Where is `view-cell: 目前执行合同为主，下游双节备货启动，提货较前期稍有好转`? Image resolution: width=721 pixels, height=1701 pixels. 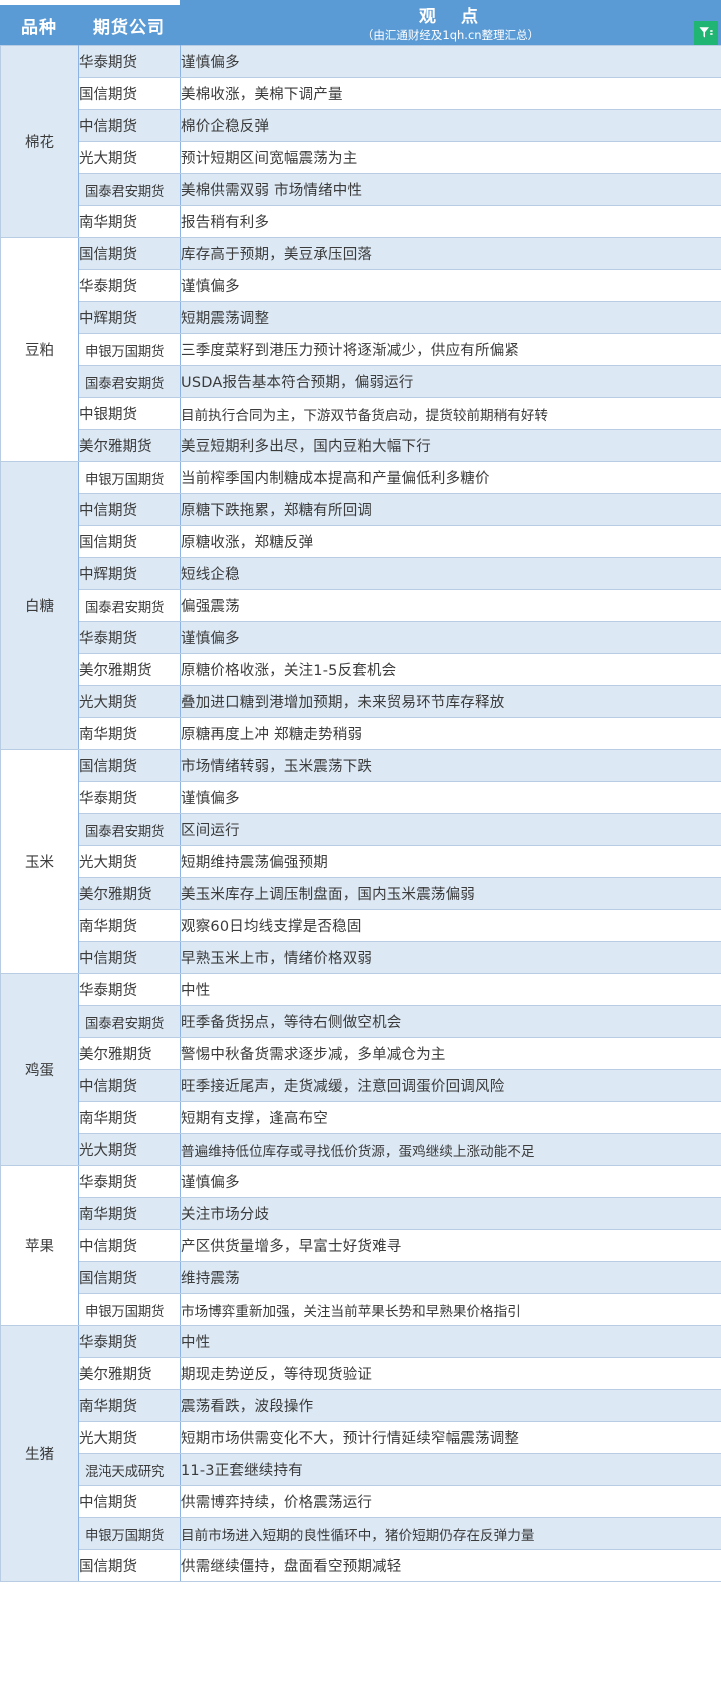 view-cell: 目前执行合同为主，下游双节备货启动，提货较前期稍有好转 is located at coordinates (450, 413).